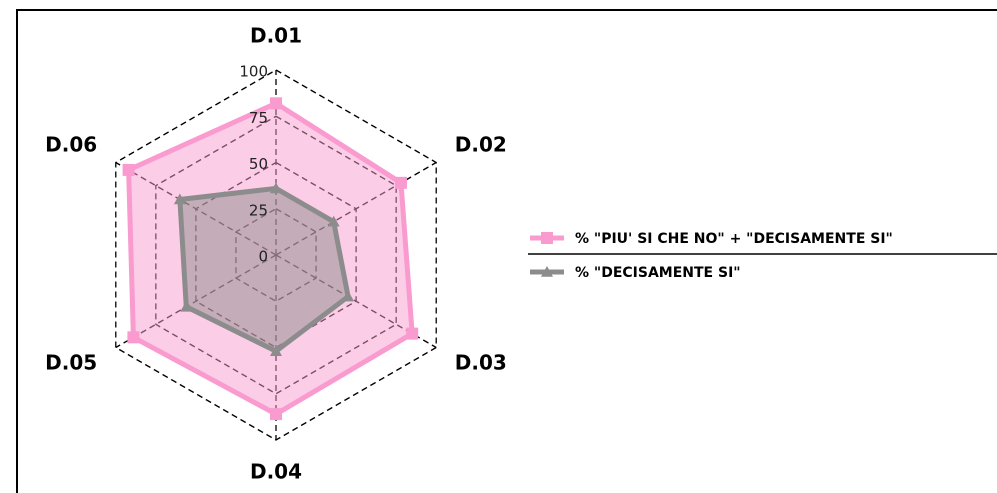  Describe the element at coordinates (258, 210) in the screenshot. I see `r-tick-label: 25` at that location.